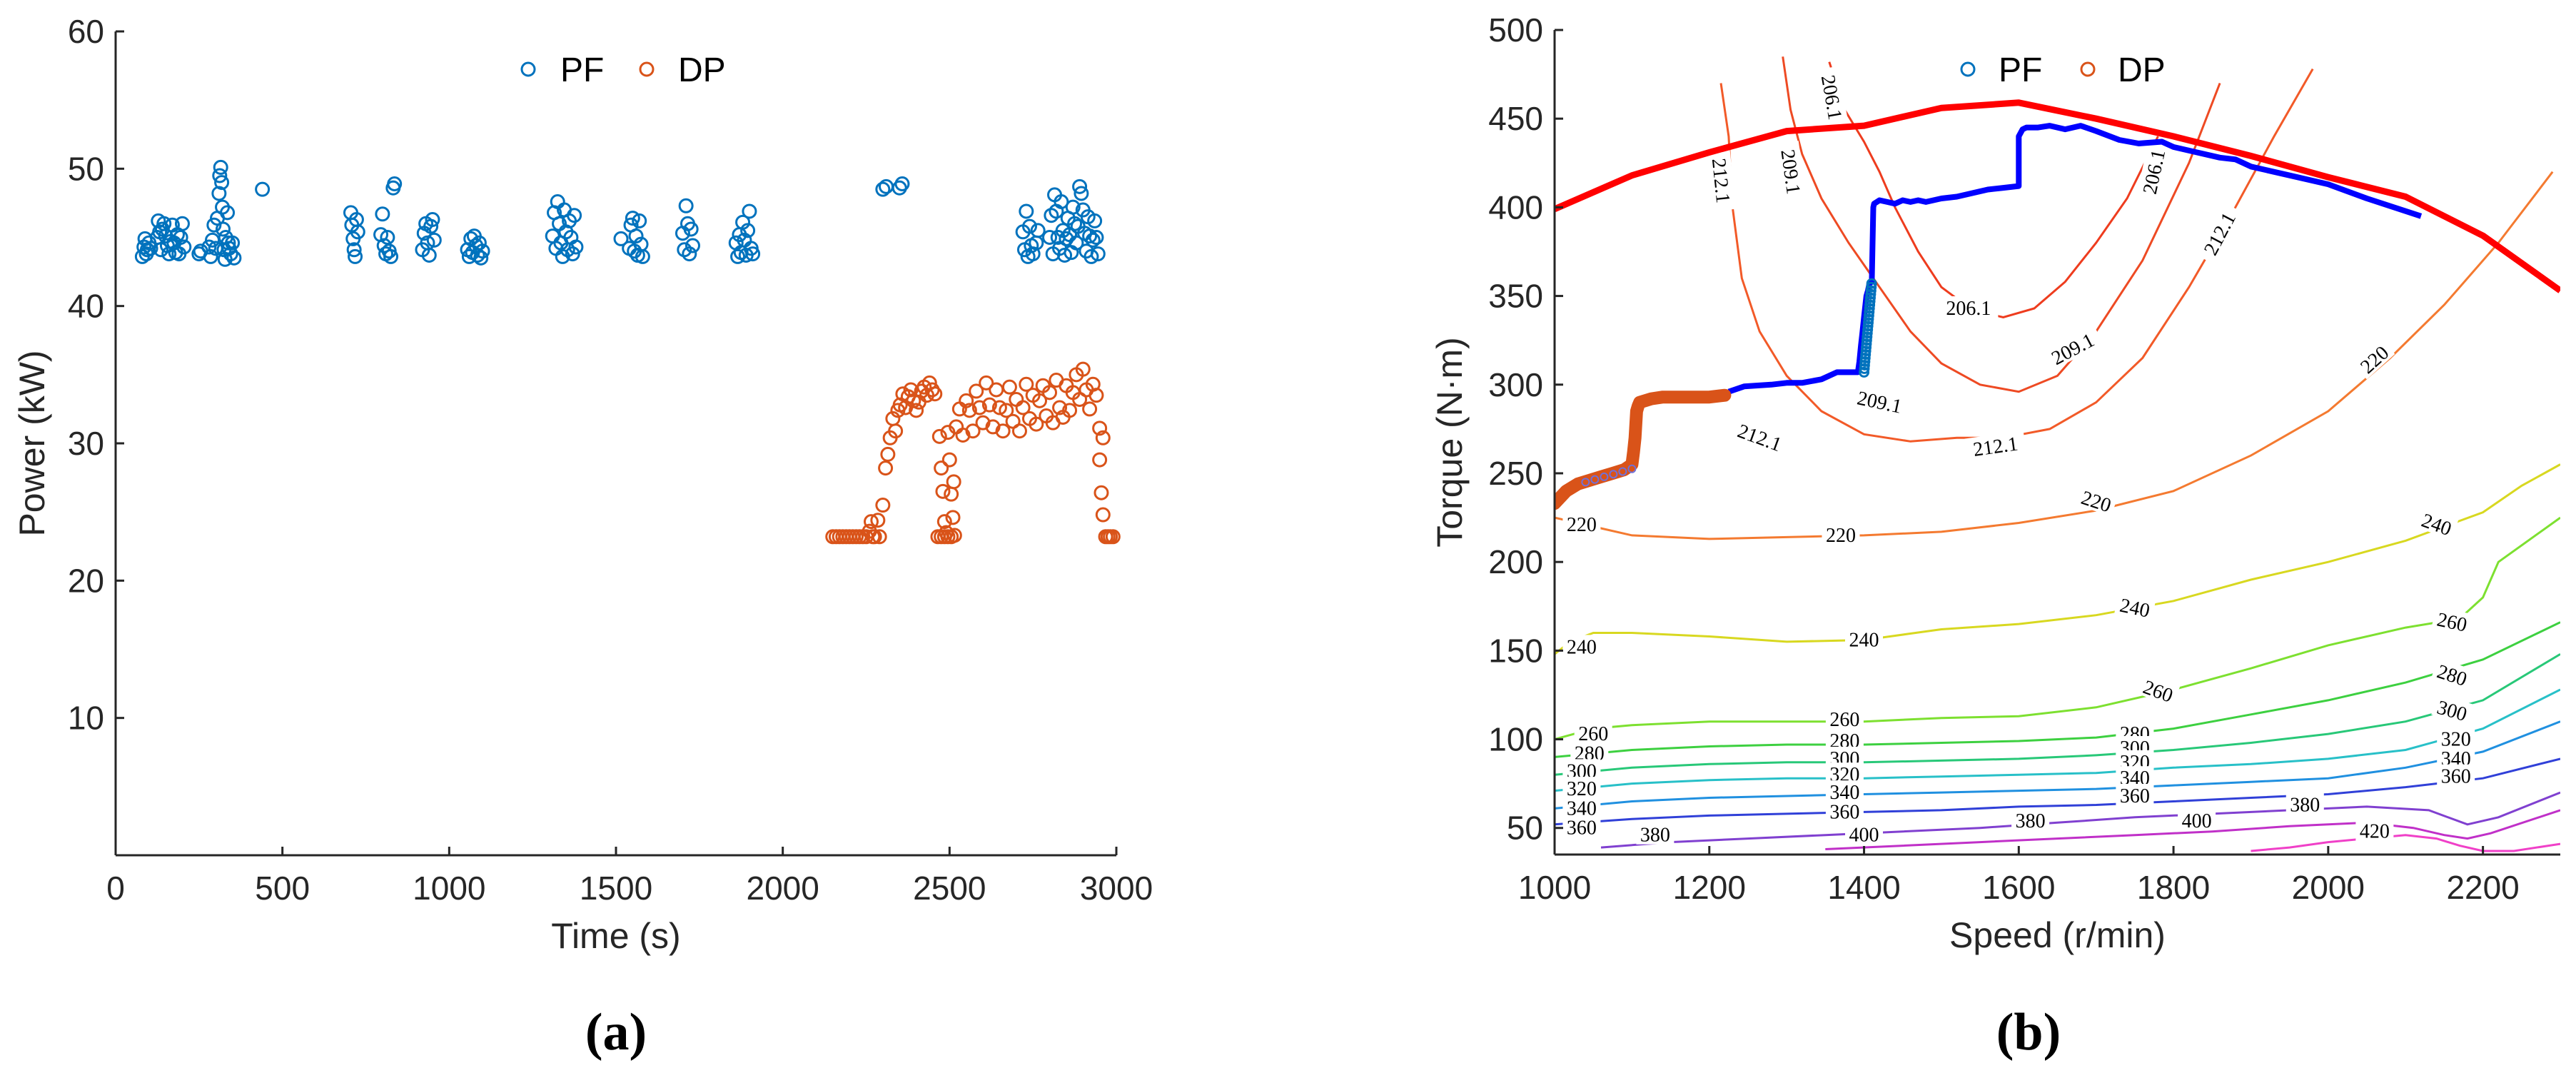 This screenshot has height=1073, width=2576. Describe the element at coordinates (647, 69) in the screenshot. I see `legend-dp-marker` at that location.